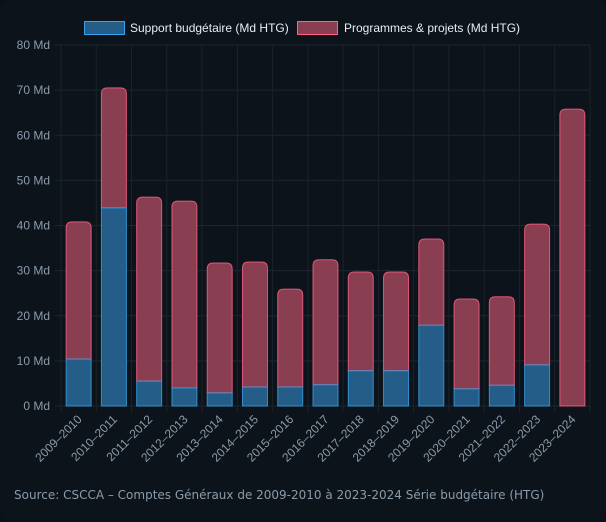 This screenshot has width=606, height=522. What do you see at coordinates (33, 361) in the screenshot?
I see `y-tick-label: 10 Md` at bounding box center [33, 361].